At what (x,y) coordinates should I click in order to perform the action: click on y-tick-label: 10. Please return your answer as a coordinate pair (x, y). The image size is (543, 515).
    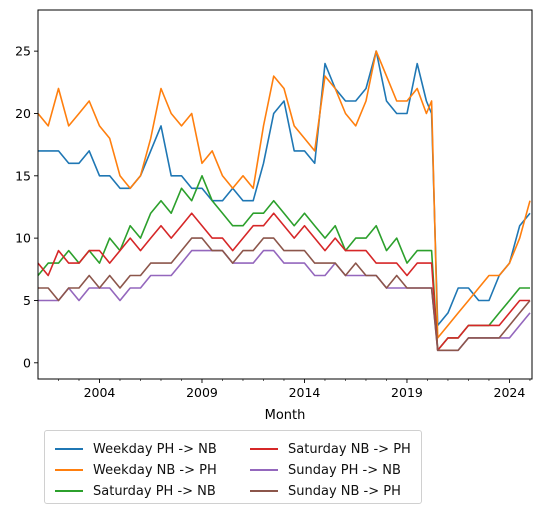
    Looking at the image, I should click on (23, 238).